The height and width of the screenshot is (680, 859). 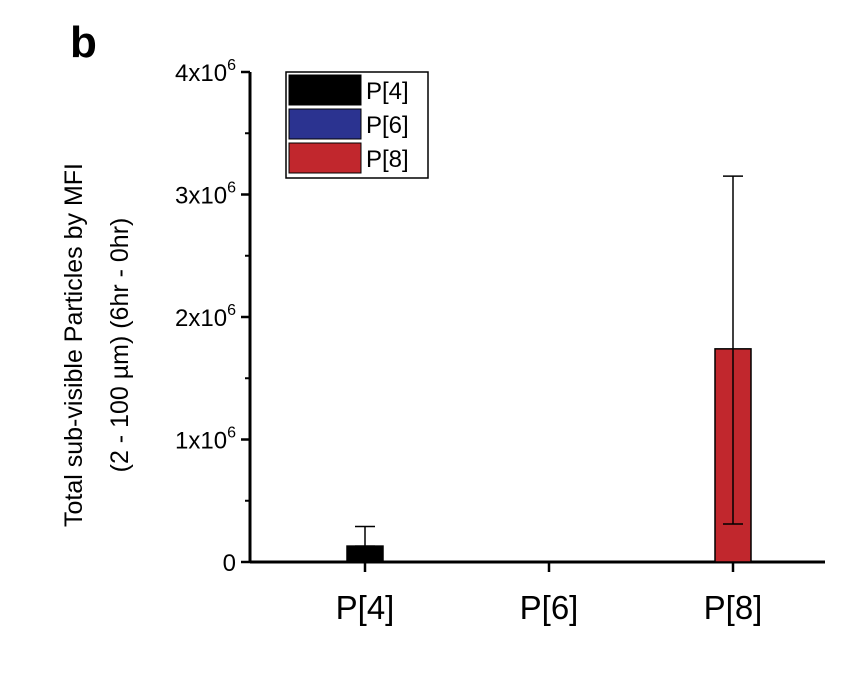 I want to click on y-tick-label: 2x10⁶, so click(x=205, y=317).